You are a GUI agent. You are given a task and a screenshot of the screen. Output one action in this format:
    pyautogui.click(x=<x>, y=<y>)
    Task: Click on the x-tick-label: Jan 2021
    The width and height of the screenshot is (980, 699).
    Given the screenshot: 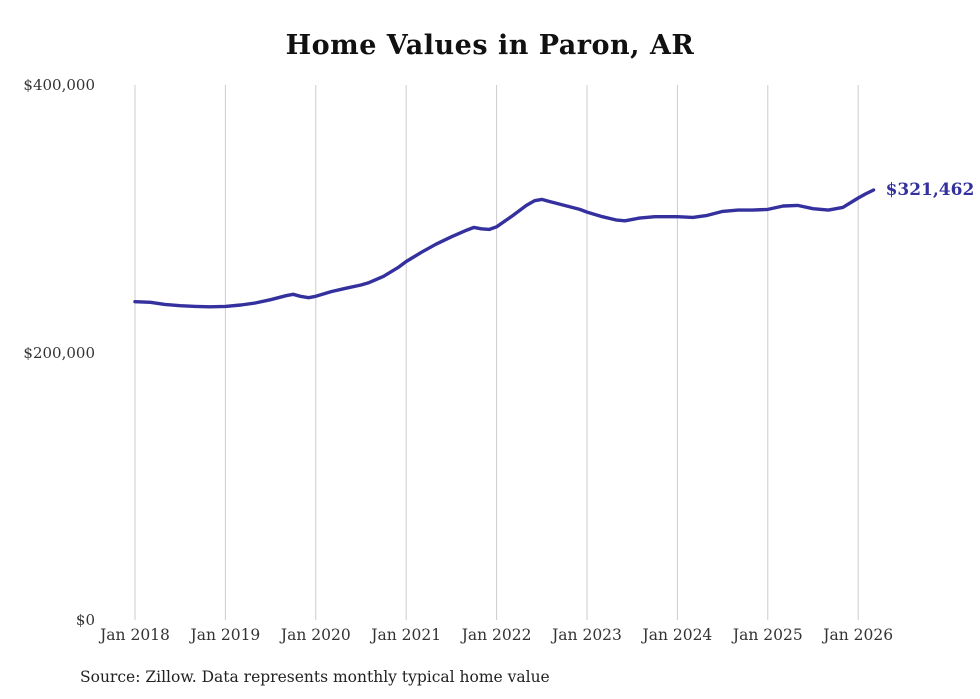 What is the action you would take?
    pyautogui.click(x=406, y=635)
    